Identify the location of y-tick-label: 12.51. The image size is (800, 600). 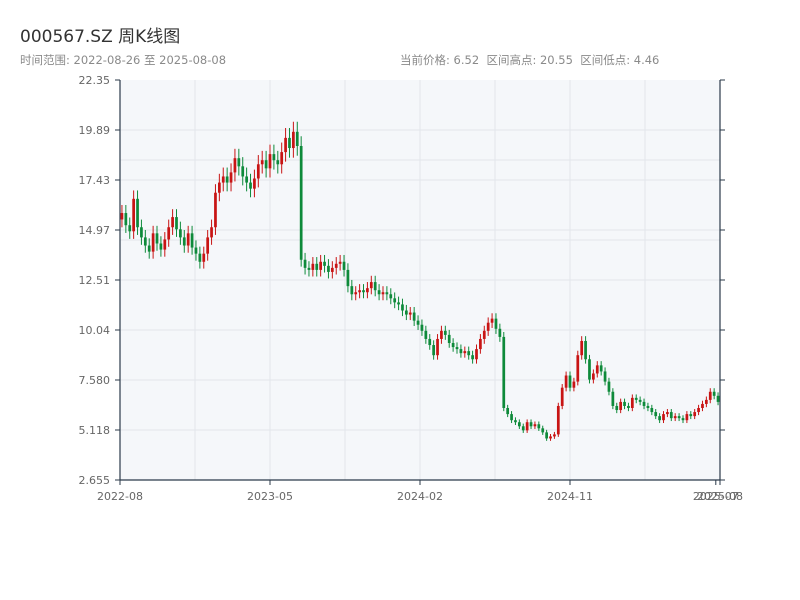
(95, 280).